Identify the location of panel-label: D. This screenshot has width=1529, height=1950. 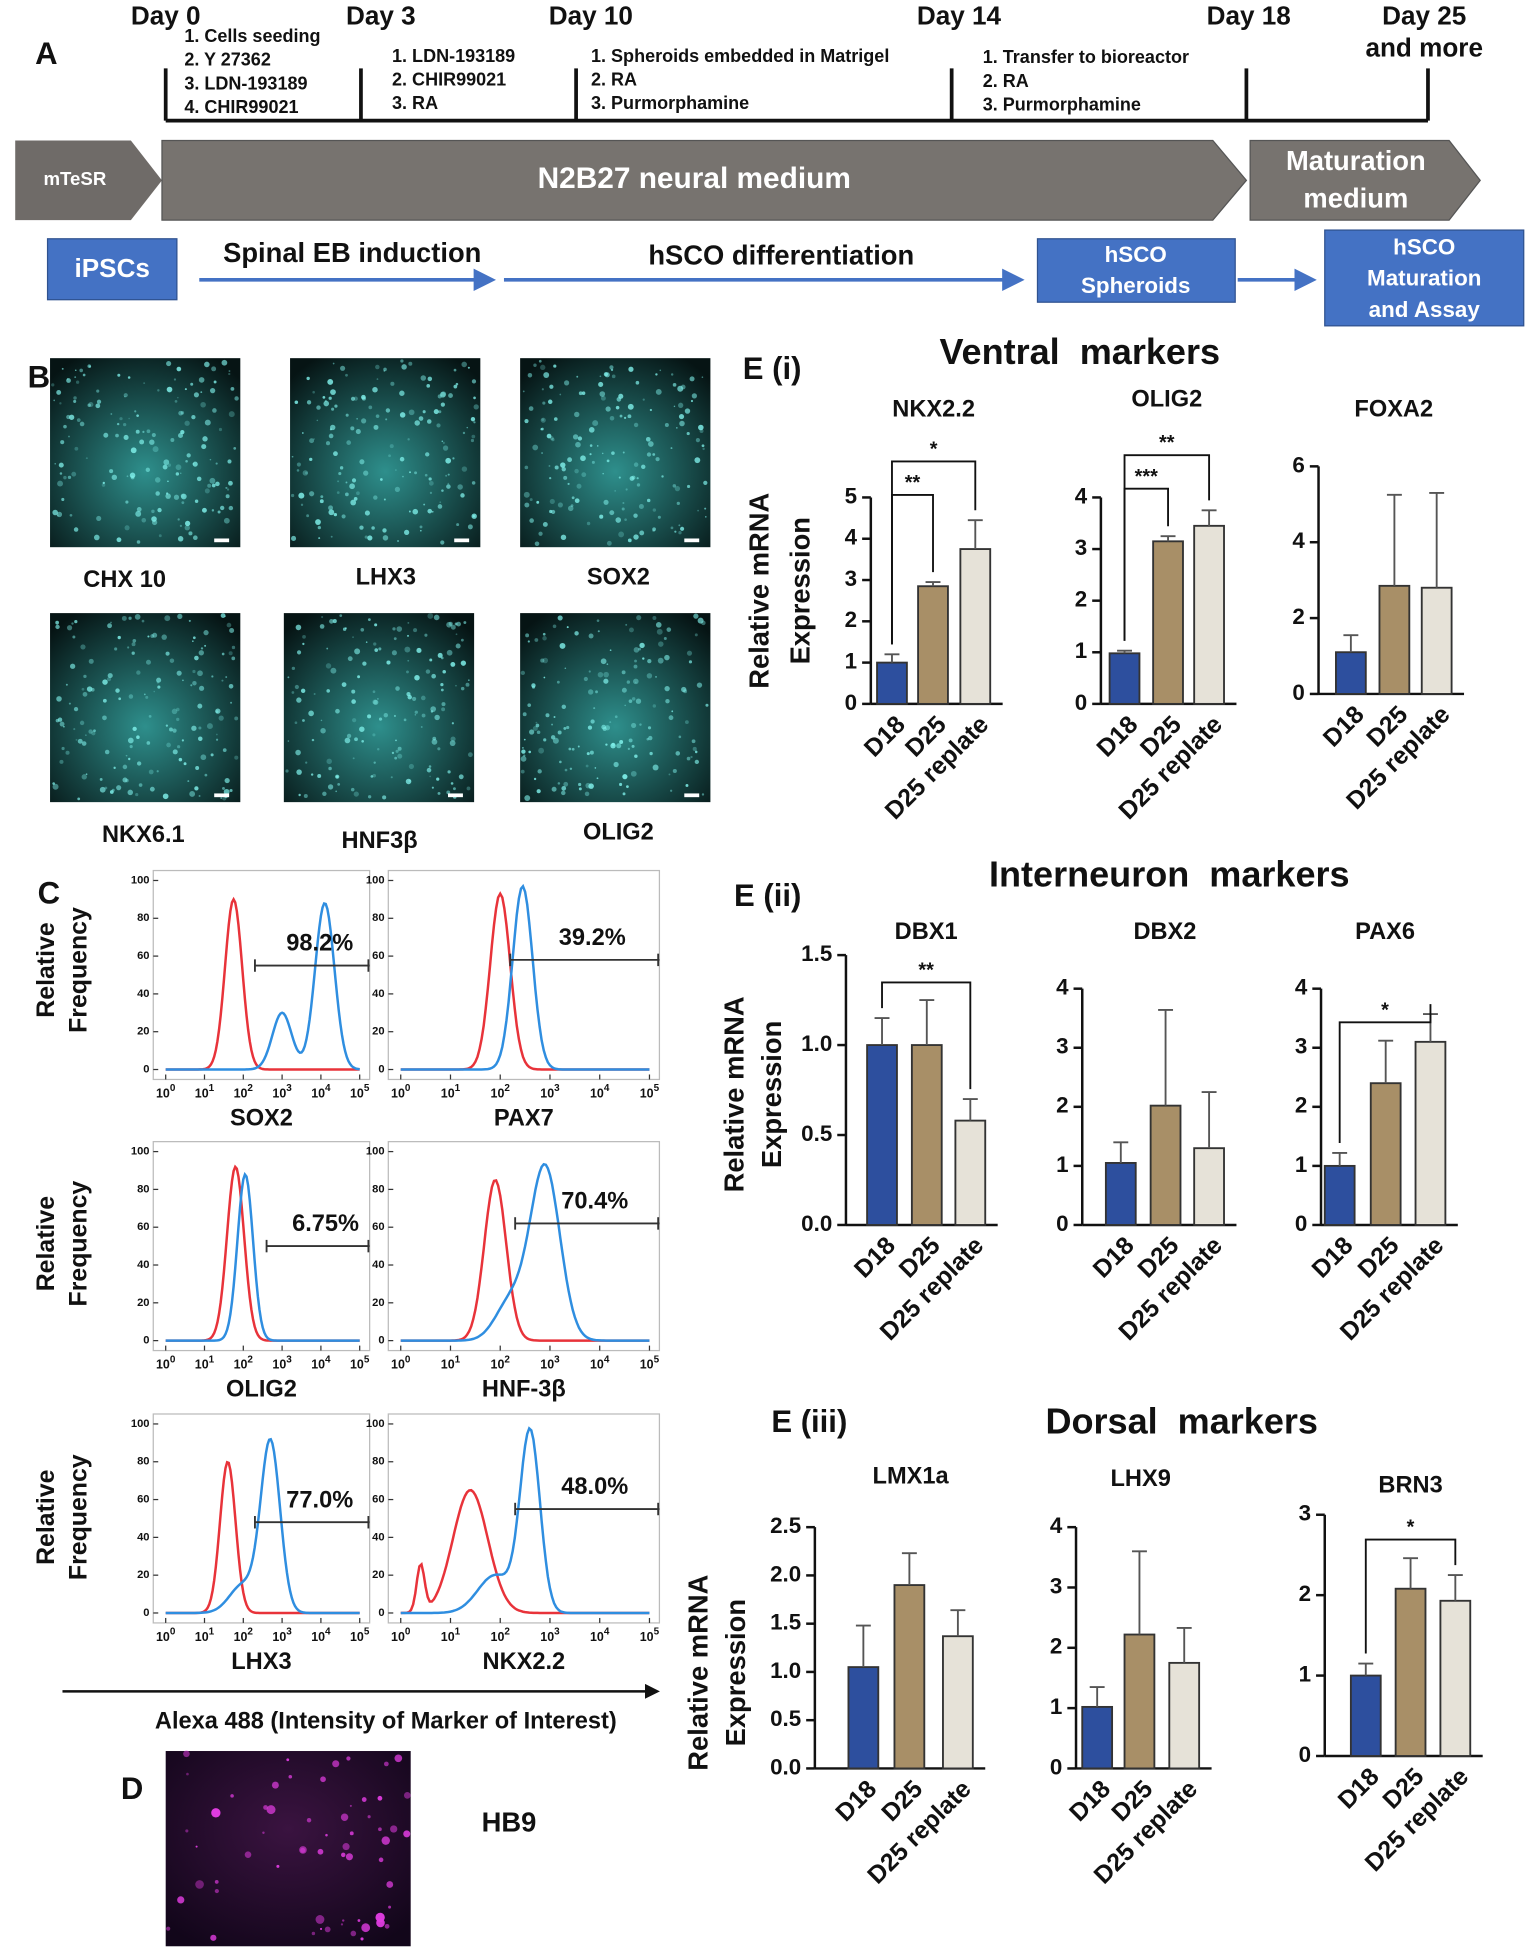
(132, 1788).